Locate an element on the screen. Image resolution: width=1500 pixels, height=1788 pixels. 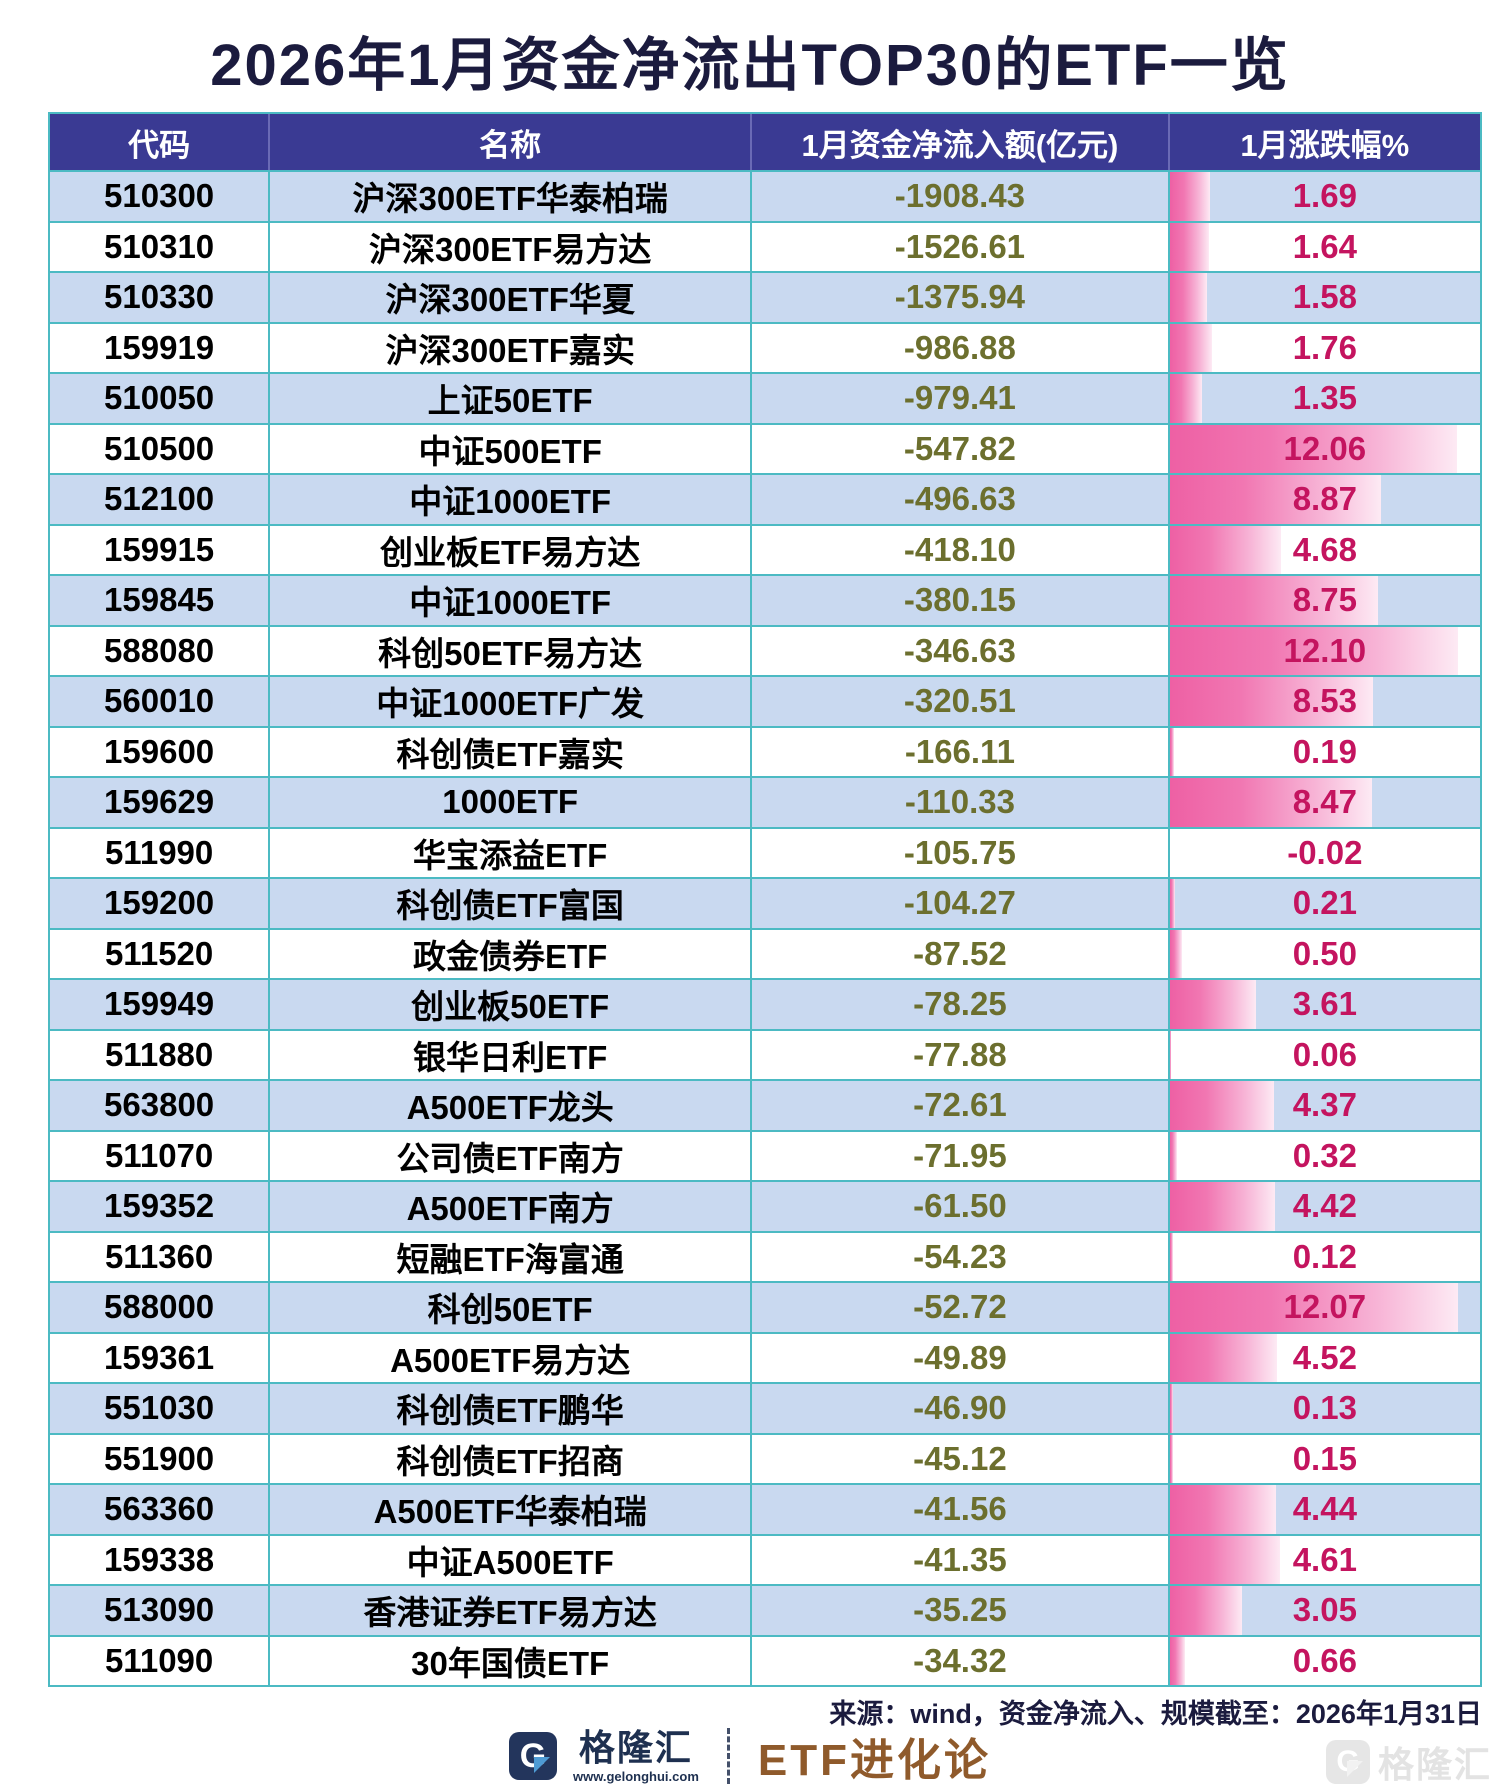
table-row: 159915 创业板ETF易方达 -418.10 4.68 is located at coordinates (765, 548).